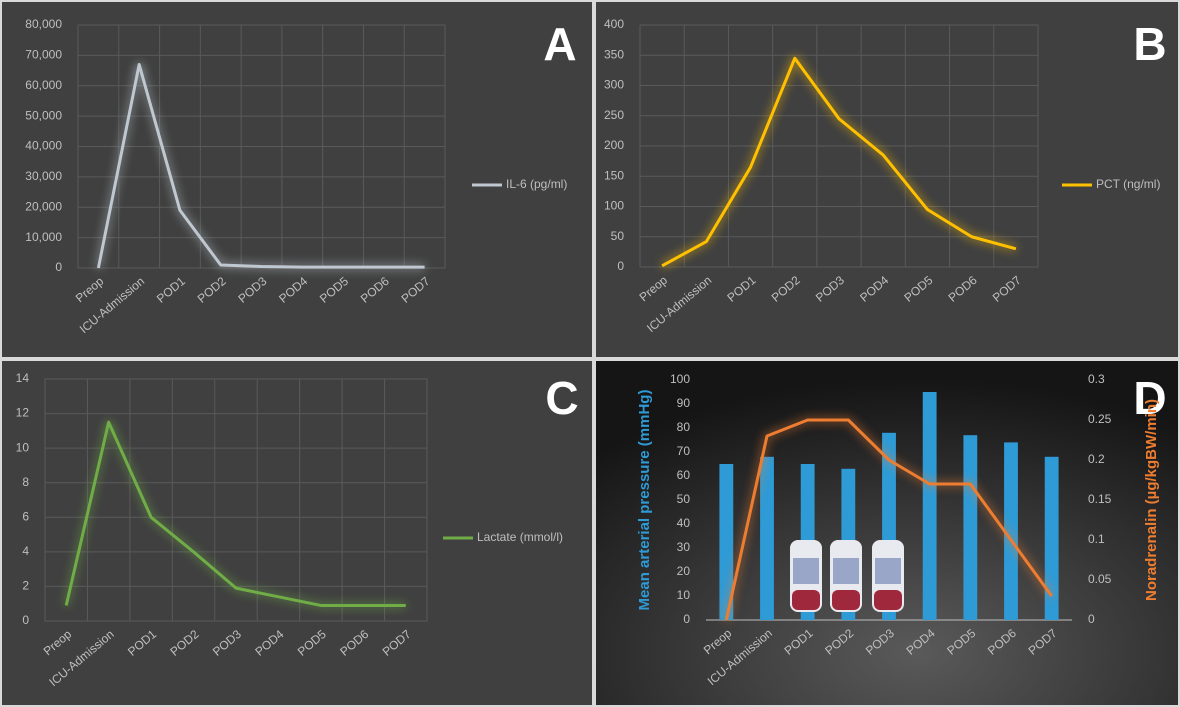  I want to click on y-tick-label: 40, so click(684, 523).